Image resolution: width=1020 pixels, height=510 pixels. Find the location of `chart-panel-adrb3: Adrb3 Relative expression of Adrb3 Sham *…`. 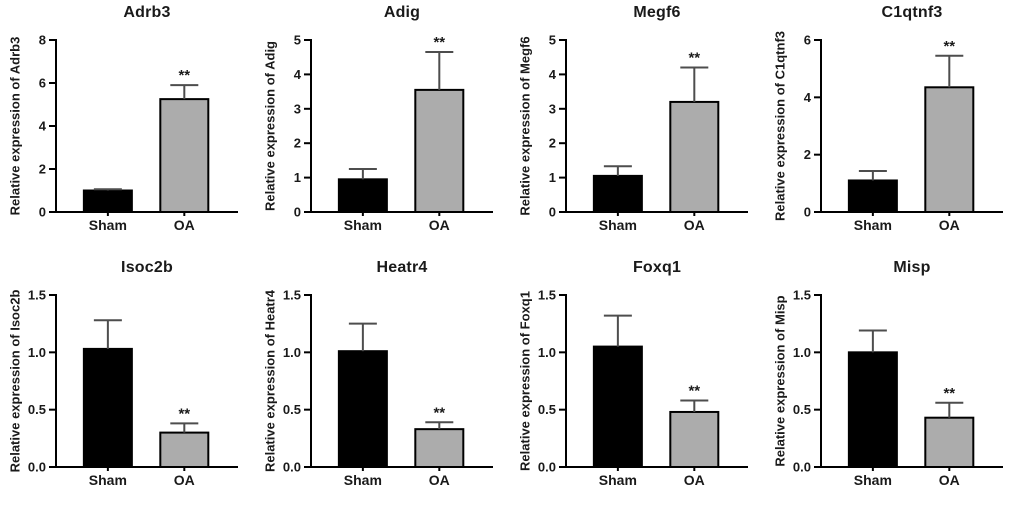

chart-panel-adrb3: Adrb3 Relative expression of Adrb3 Sham *… is located at coordinates (127, 127).